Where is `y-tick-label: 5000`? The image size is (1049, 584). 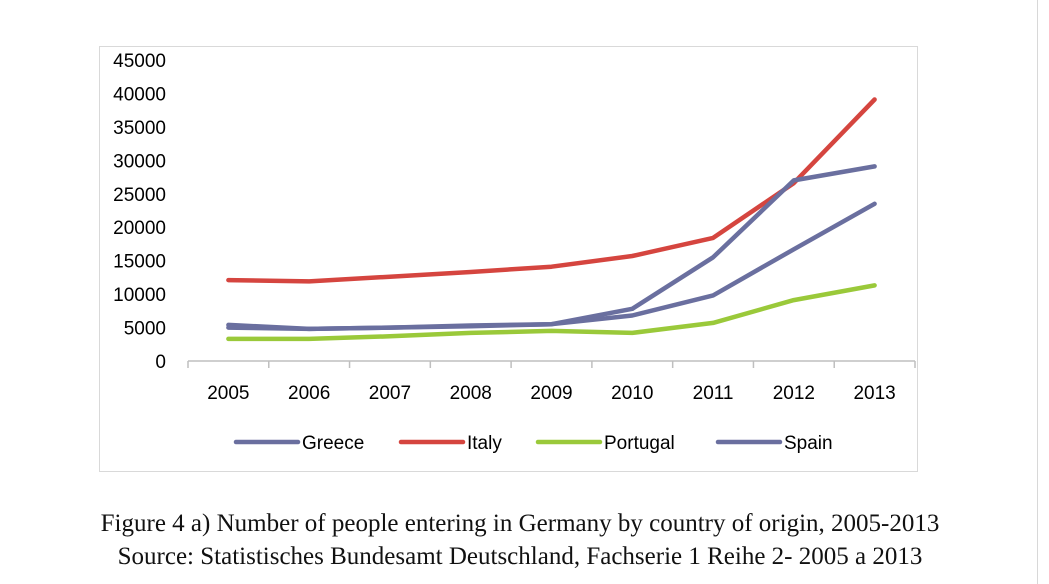
y-tick-label: 5000 is located at coordinates (145, 329).